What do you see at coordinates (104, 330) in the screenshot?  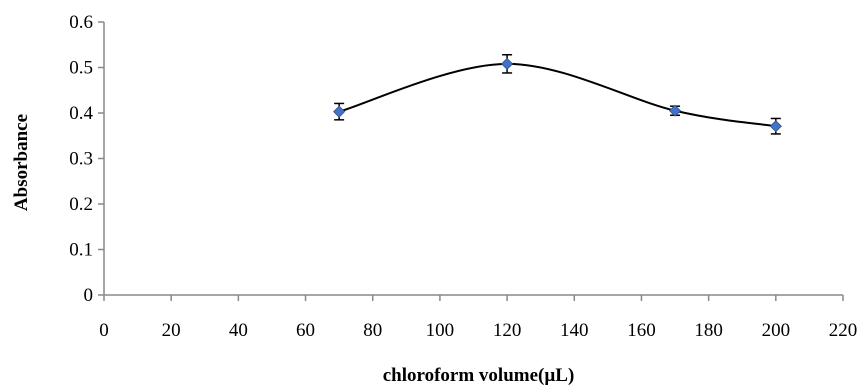 I see `x-tick-label: 0` at bounding box center [104, 330].